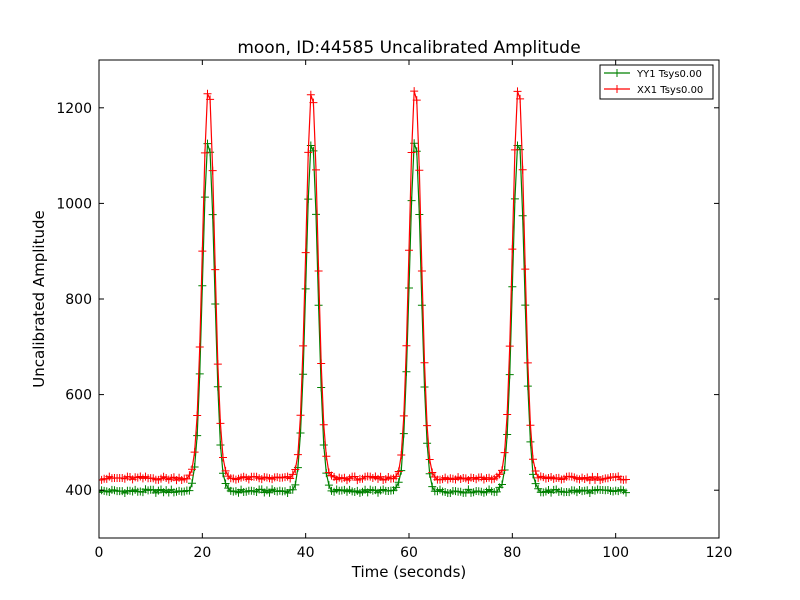 The width and height of the screenshot is (800, 600). Describe the element at coordinates (719, 553) in the screenshot. I see `x-tick-label: 120` at that location.